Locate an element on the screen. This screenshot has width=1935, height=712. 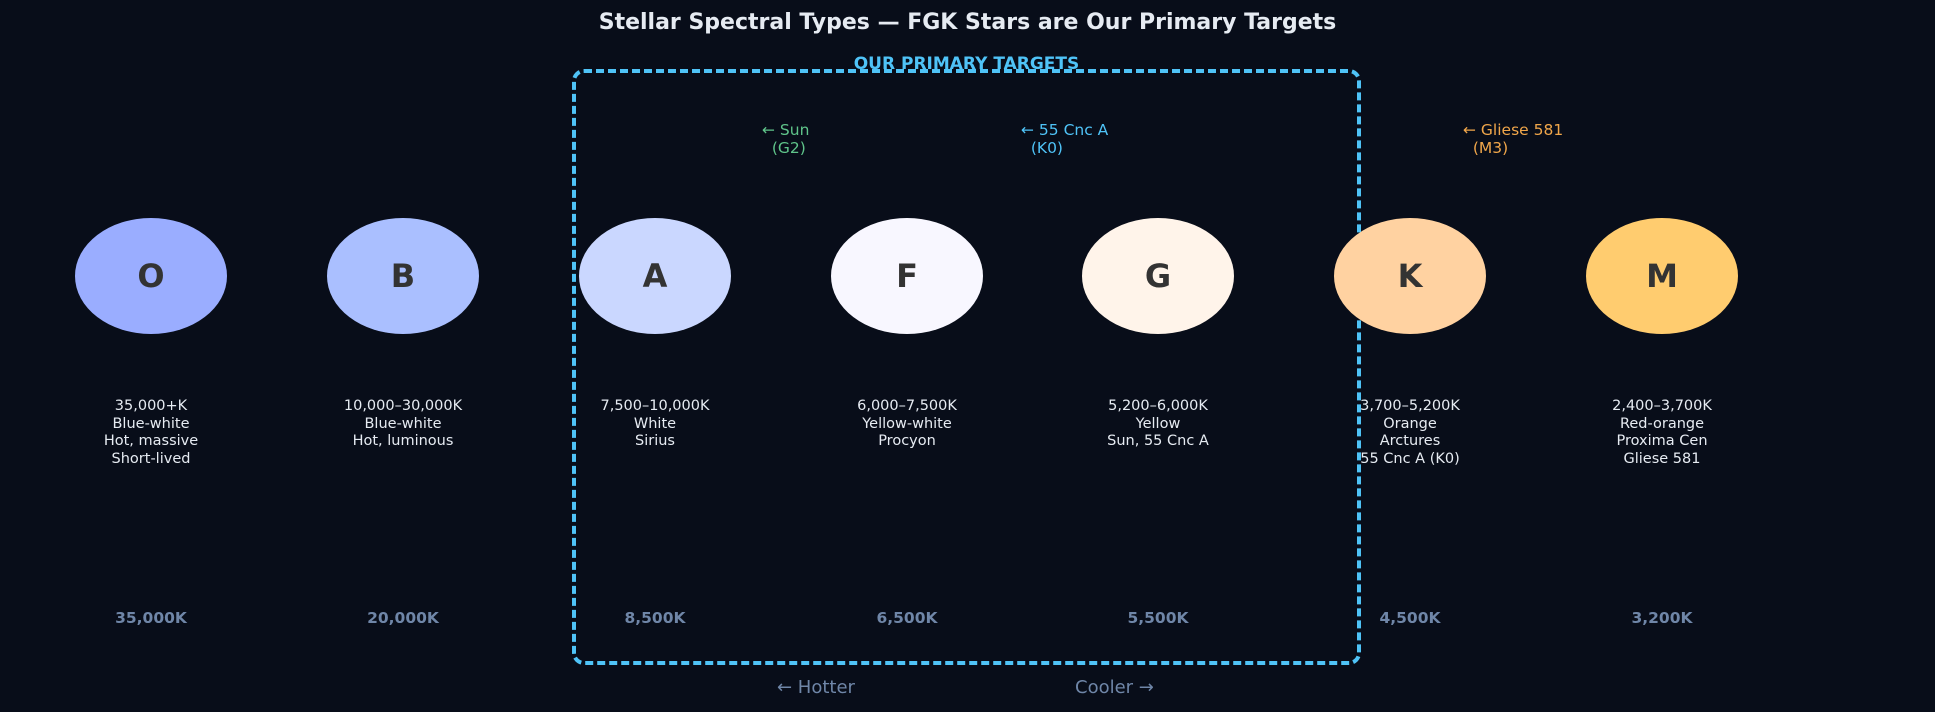
color-label: Yellow is located at coordinates (1158, 423).